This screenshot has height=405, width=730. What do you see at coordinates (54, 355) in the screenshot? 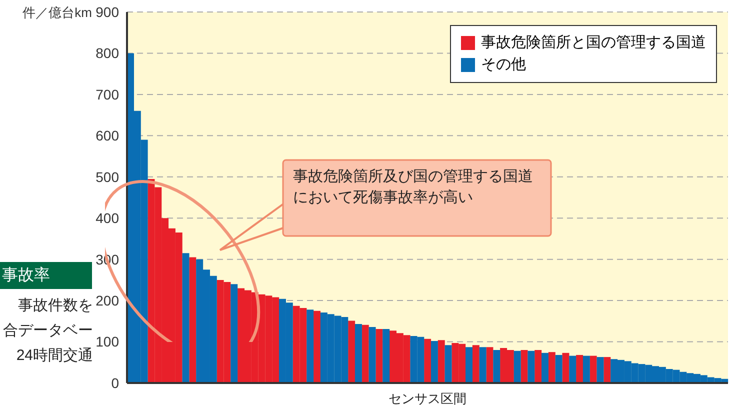
I see `text: 24時間交通` at bounding box center [54, 355].